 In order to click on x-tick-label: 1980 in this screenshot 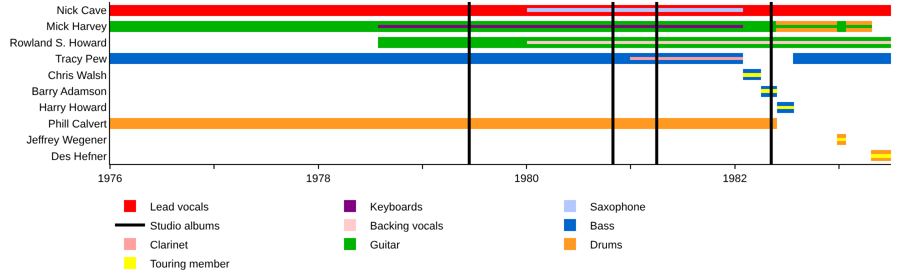, I will do `click(526, 179)`.